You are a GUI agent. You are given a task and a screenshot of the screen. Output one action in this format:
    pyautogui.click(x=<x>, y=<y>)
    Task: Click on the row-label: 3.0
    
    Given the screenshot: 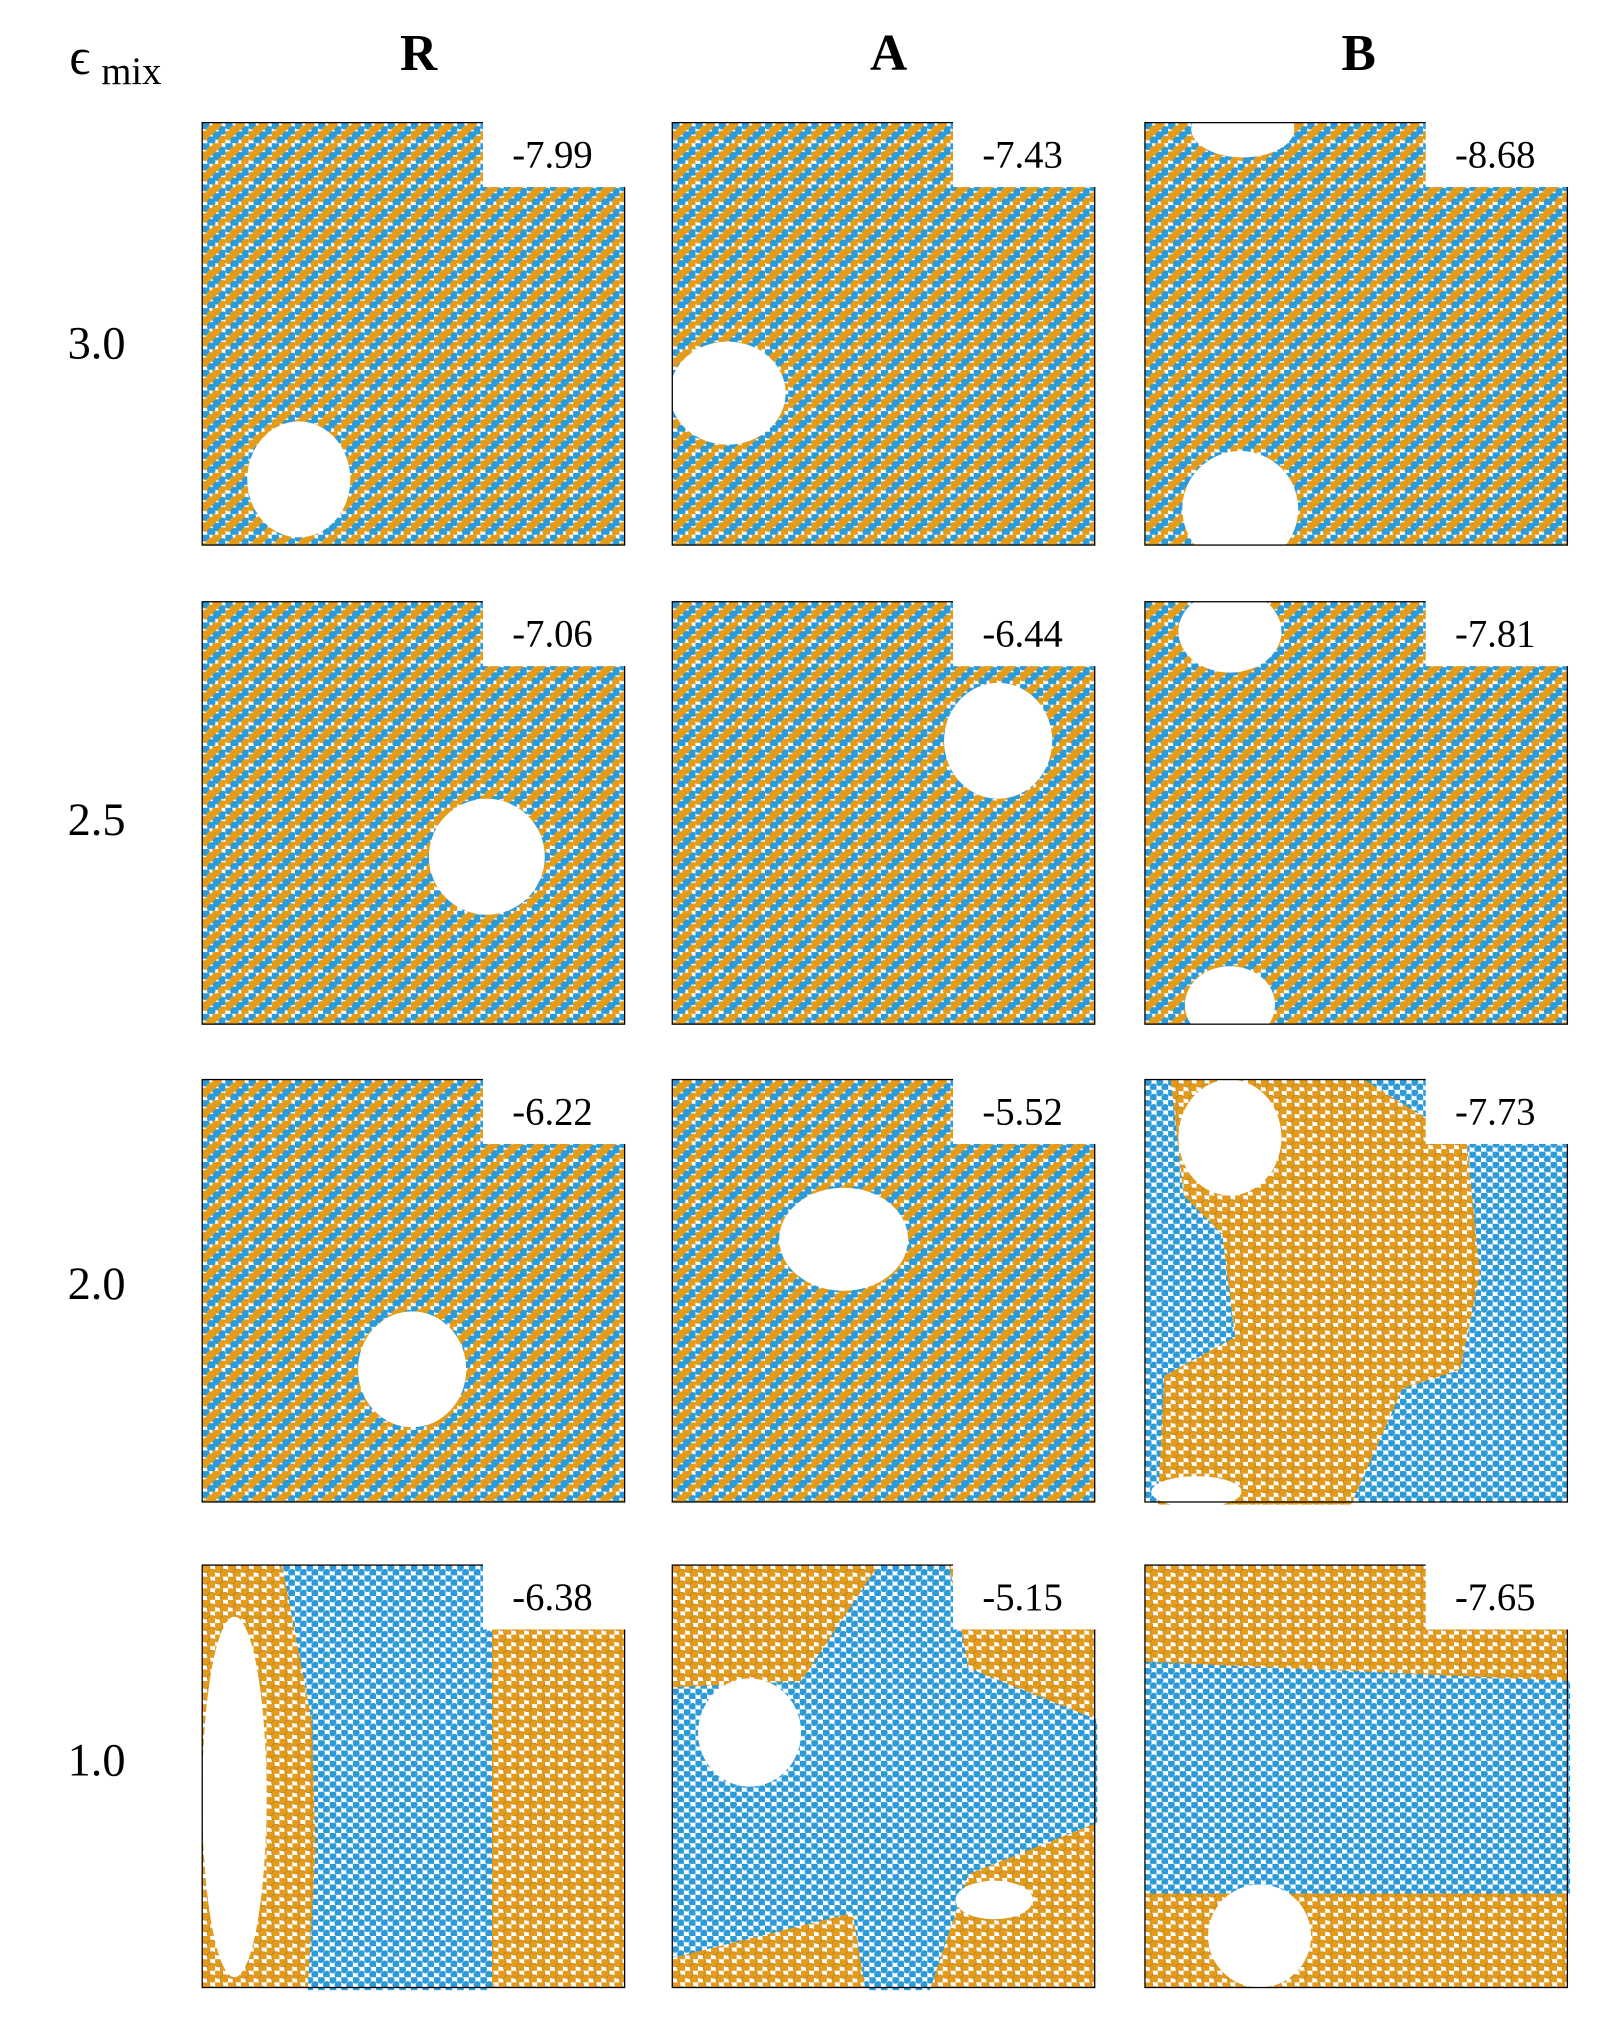 What is the action you would take?
    pyautogui.click(x=97, y=344)
    